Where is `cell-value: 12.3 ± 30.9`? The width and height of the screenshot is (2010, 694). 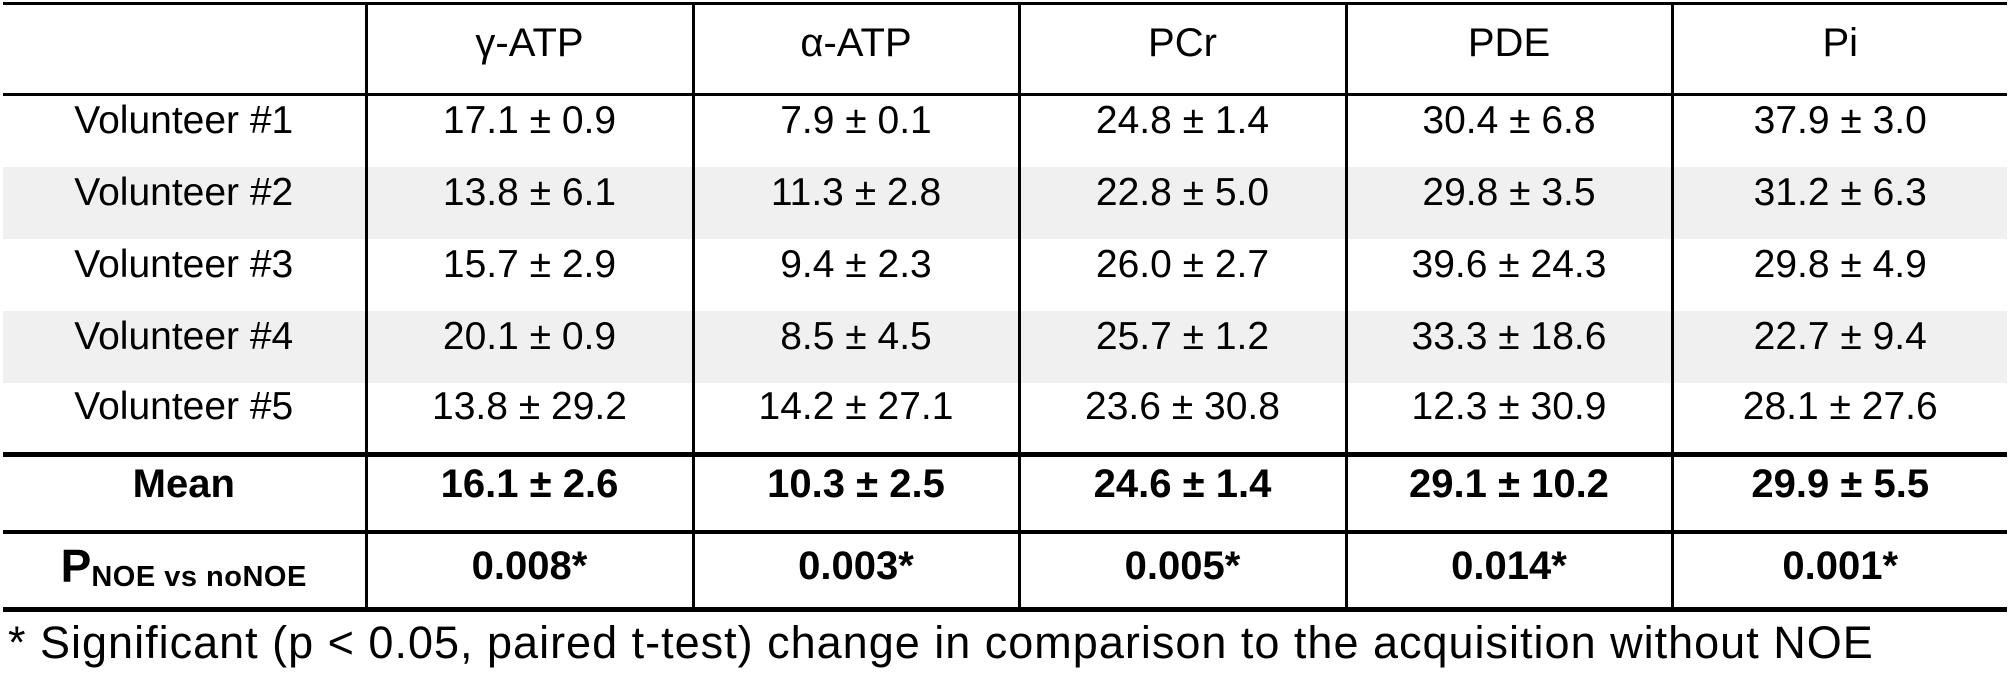
cell-value: 12.3 ± 30.9 is located at coordinates (1508, 419).